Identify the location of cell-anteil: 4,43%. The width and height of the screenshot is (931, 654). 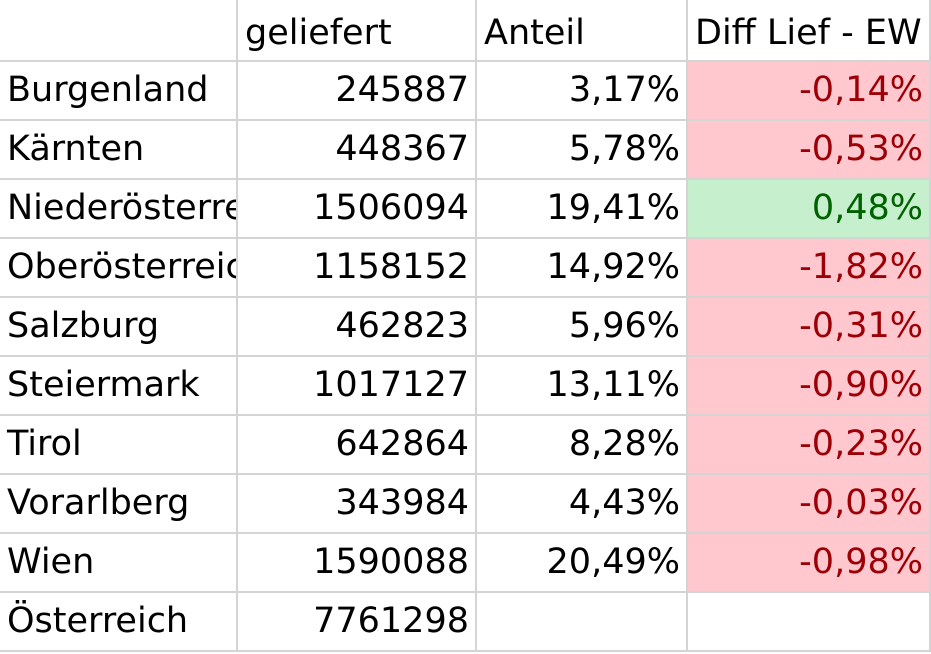
(582, 504).